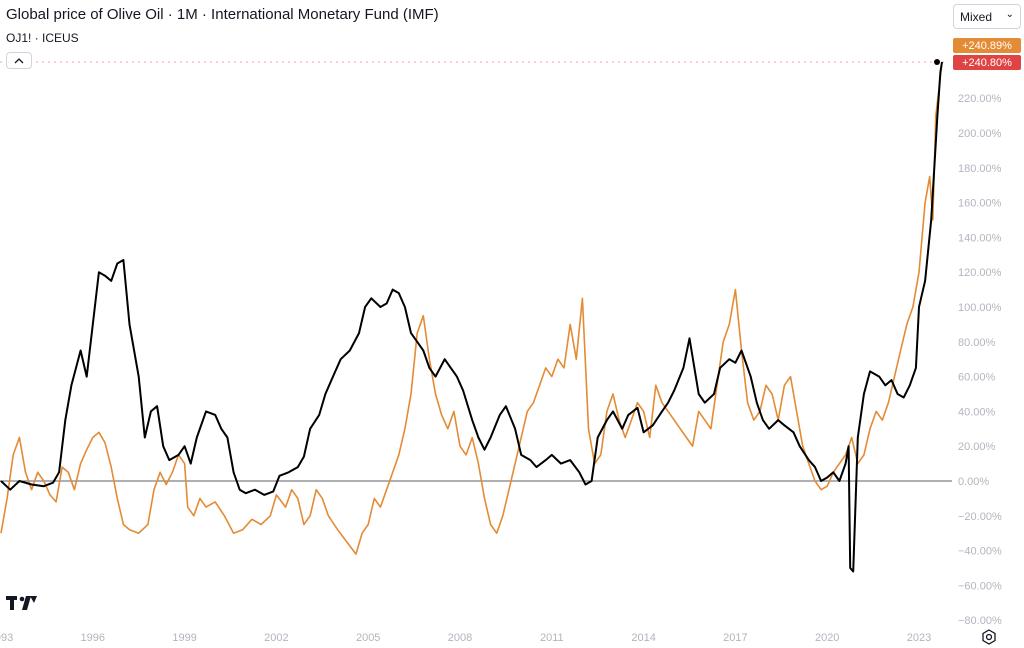 This screenshot has width=1024, height=648. Describe the element at coordinates (987, 45) in the screenshot. I see `oj-last-value-badge: +240.89%` at that location.